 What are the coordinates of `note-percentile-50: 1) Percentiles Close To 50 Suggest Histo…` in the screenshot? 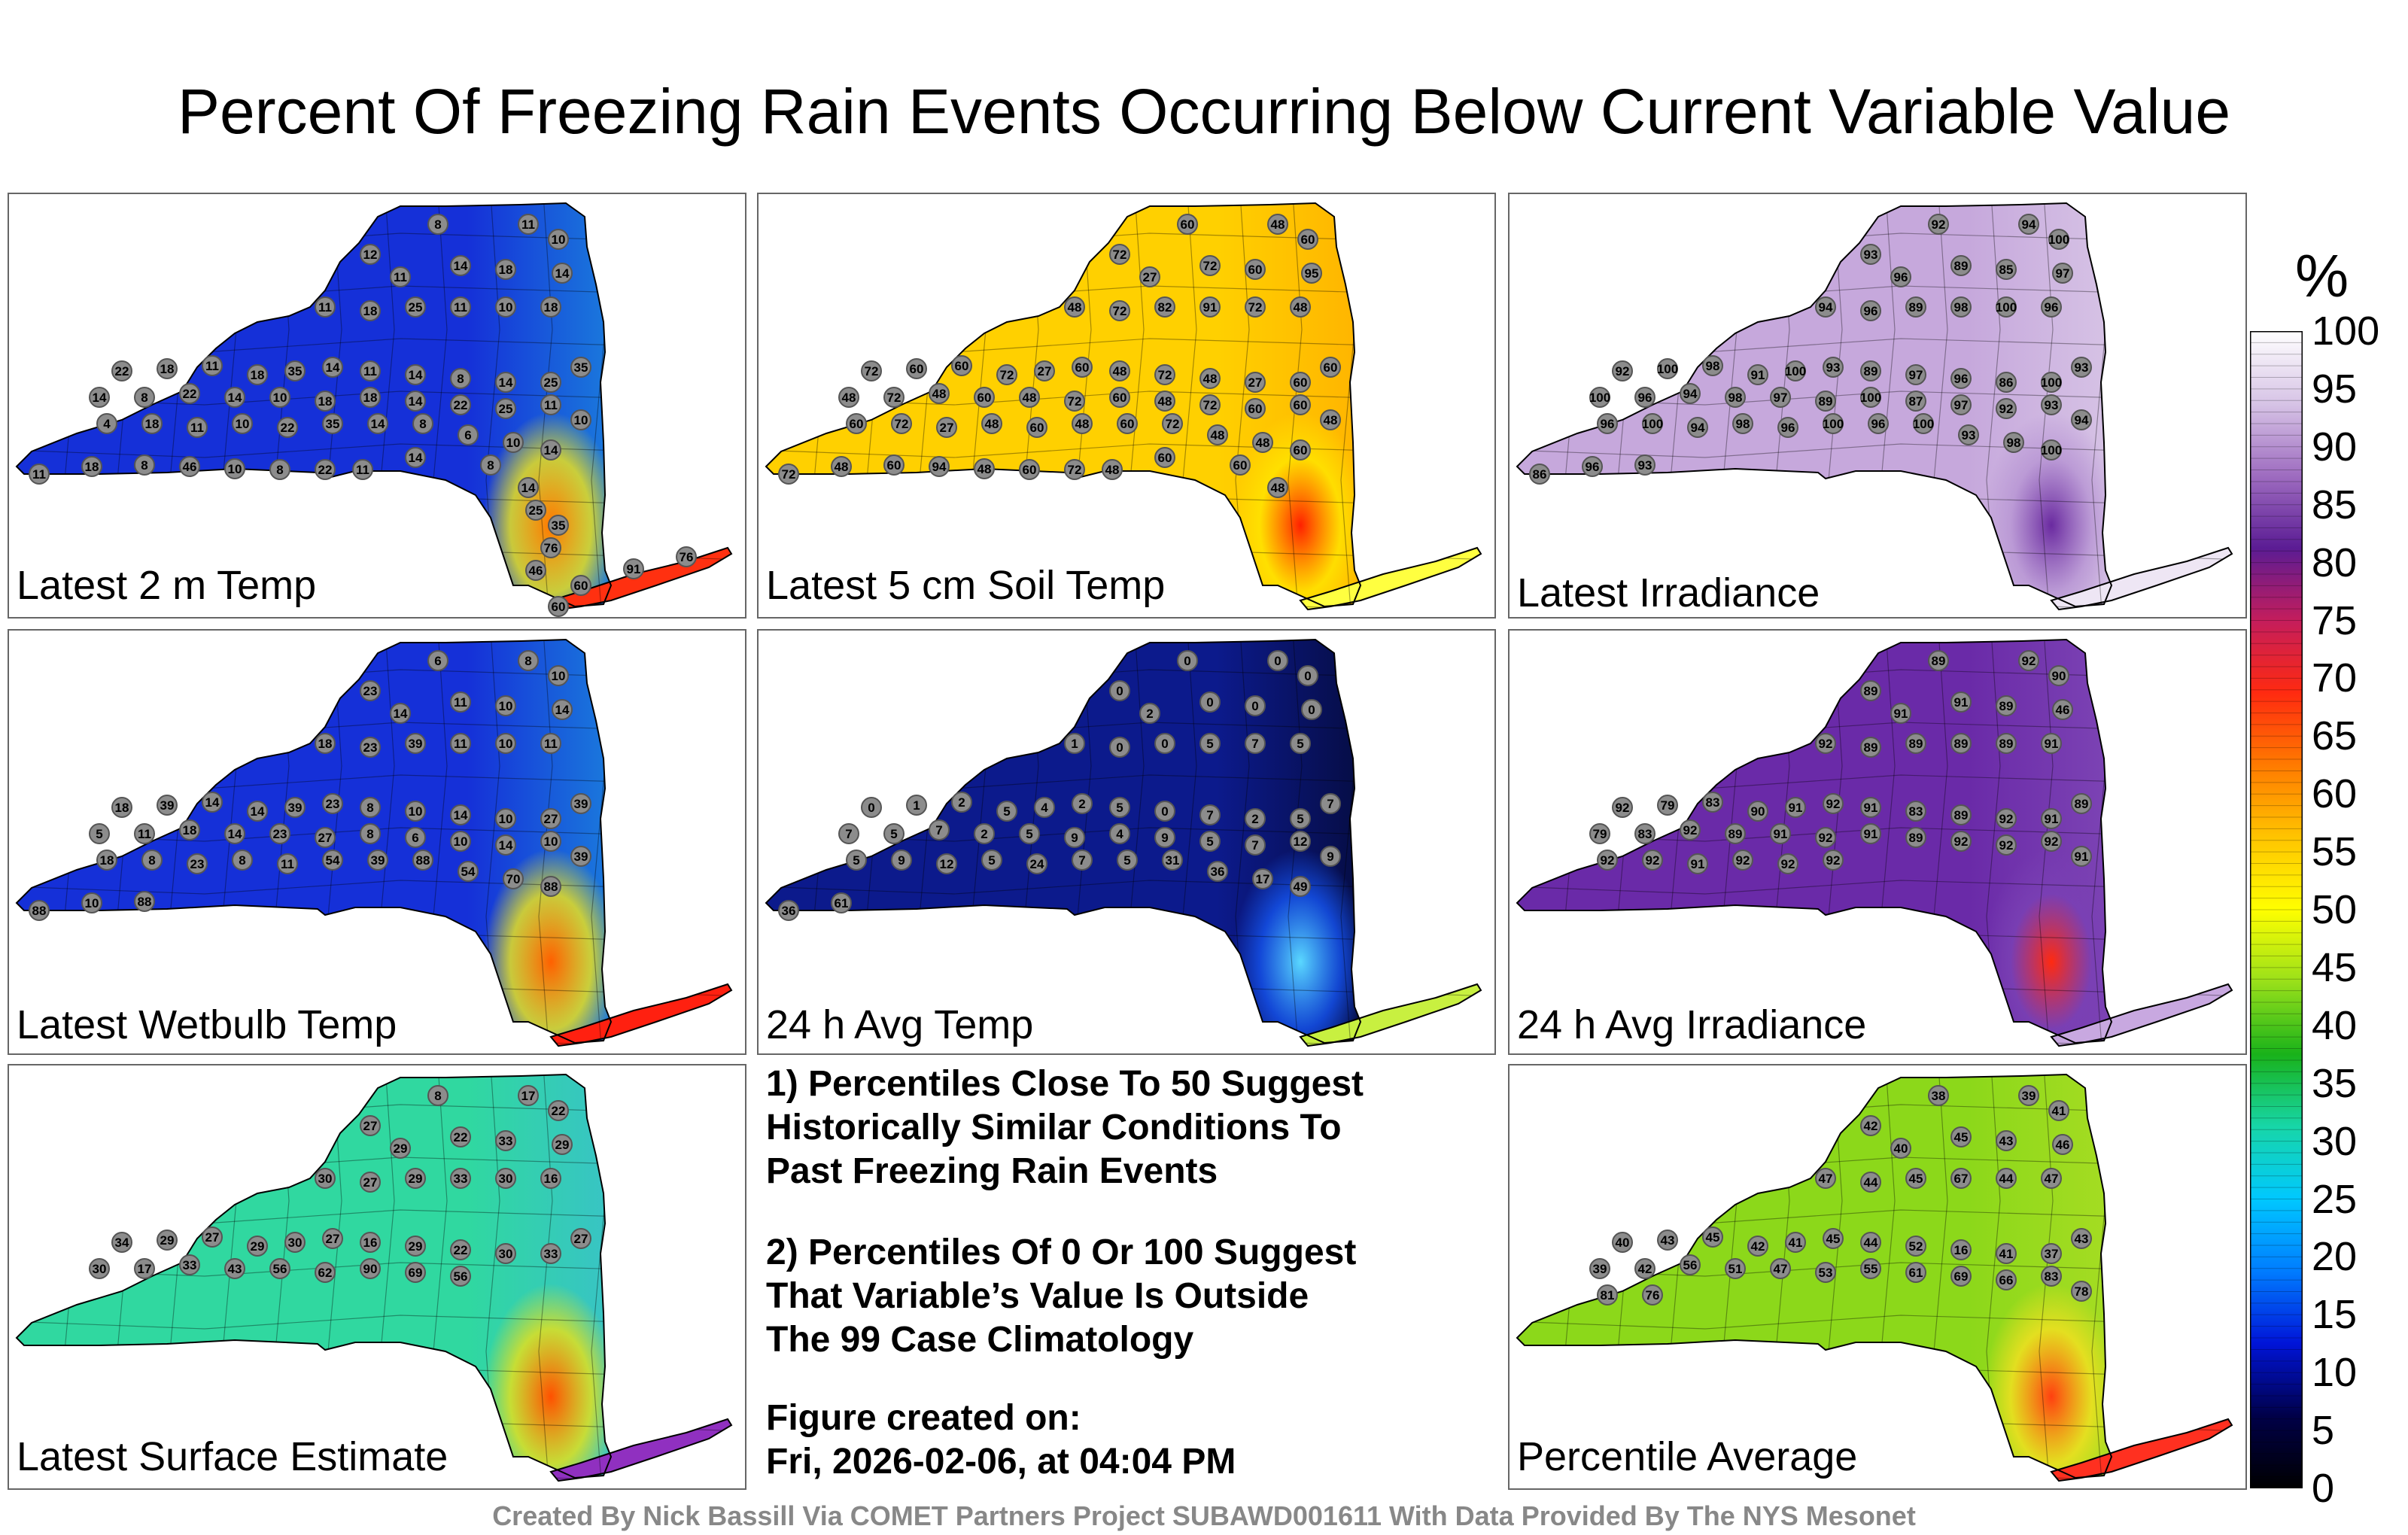 It's located at (1065, 1127).